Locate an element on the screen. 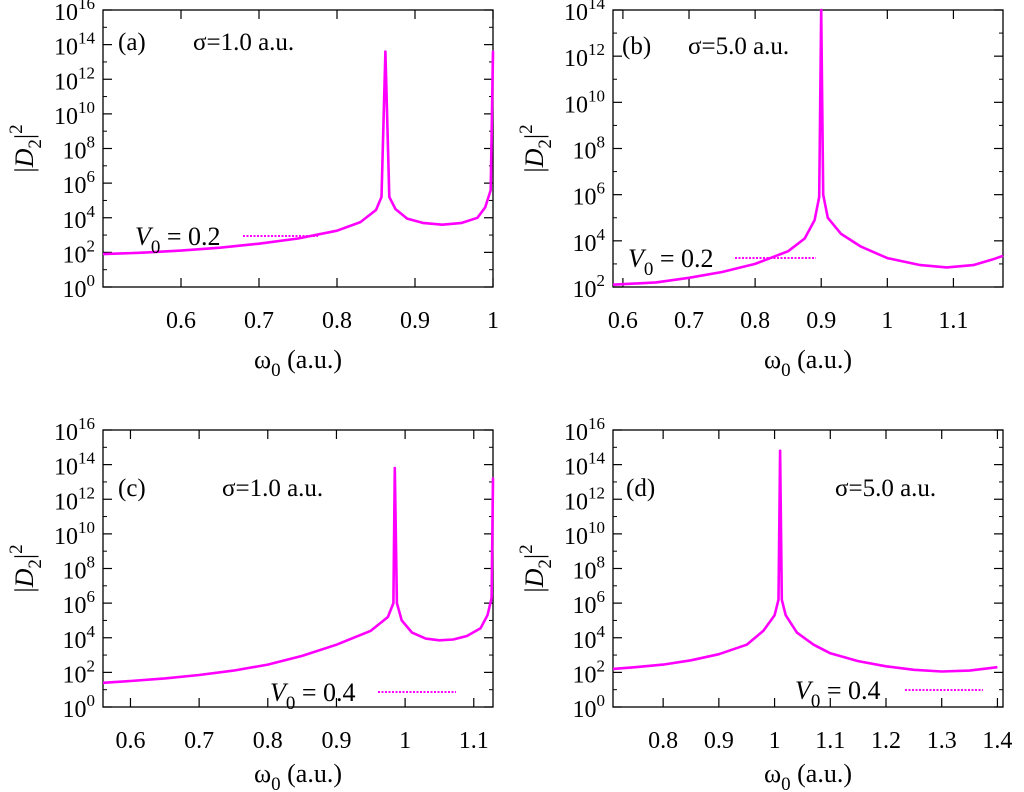 The width and height of the screenshot is (1024, 792). y-tick-exponent: 10 is located at coordinates (596, 95).